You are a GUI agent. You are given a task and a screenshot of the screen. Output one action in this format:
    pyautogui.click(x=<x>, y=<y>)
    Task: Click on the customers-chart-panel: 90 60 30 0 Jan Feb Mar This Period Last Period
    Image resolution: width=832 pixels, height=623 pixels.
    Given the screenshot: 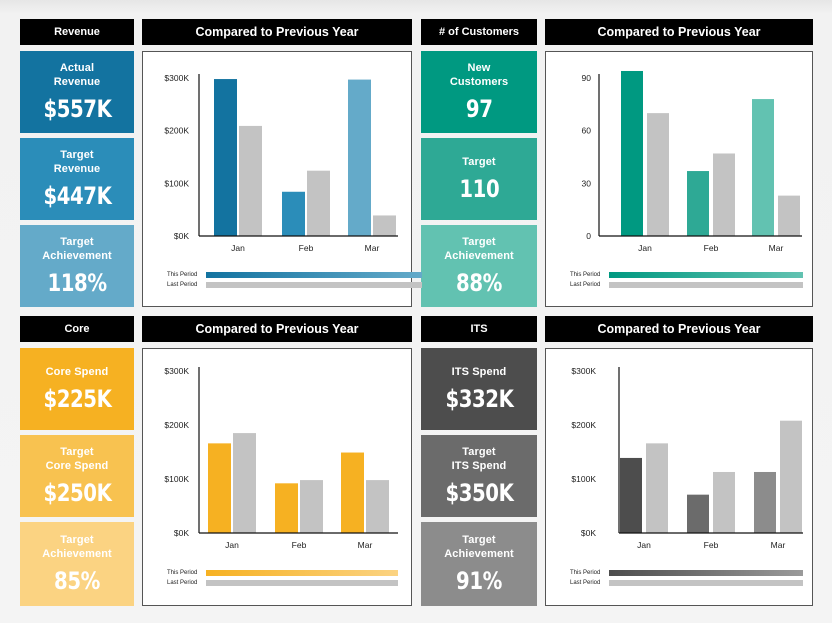 What is the action you would take?
    pyautogui.click(x=679, y=179)
    